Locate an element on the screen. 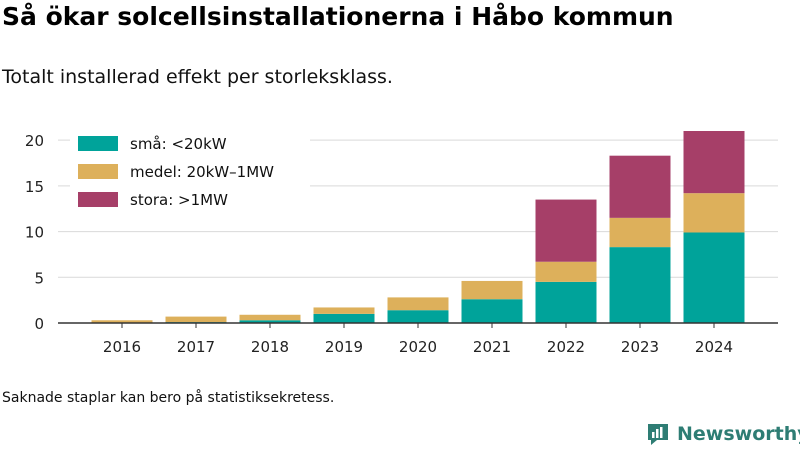 This screenshot has width=800, height=450. y-tick-label: 5 is located at coordinates (39, 278).